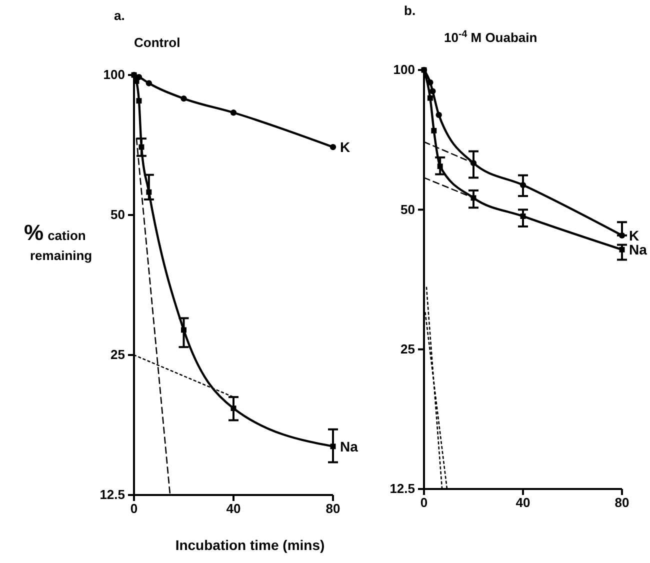 This screenshot has width=650, height=563. I want to click on chart-title: Control, so click(157, 42).